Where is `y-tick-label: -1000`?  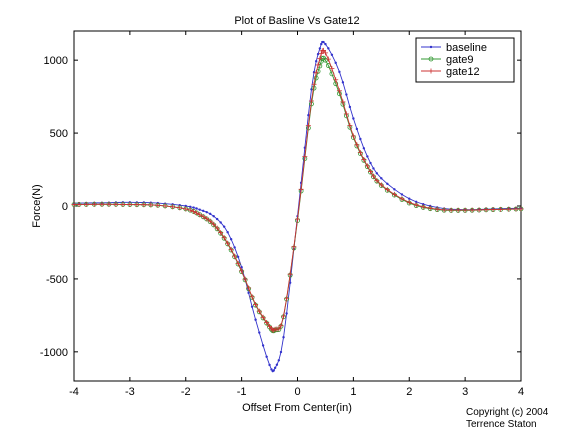 y-tick-label: -1000 is located at coordinates (54, 353).